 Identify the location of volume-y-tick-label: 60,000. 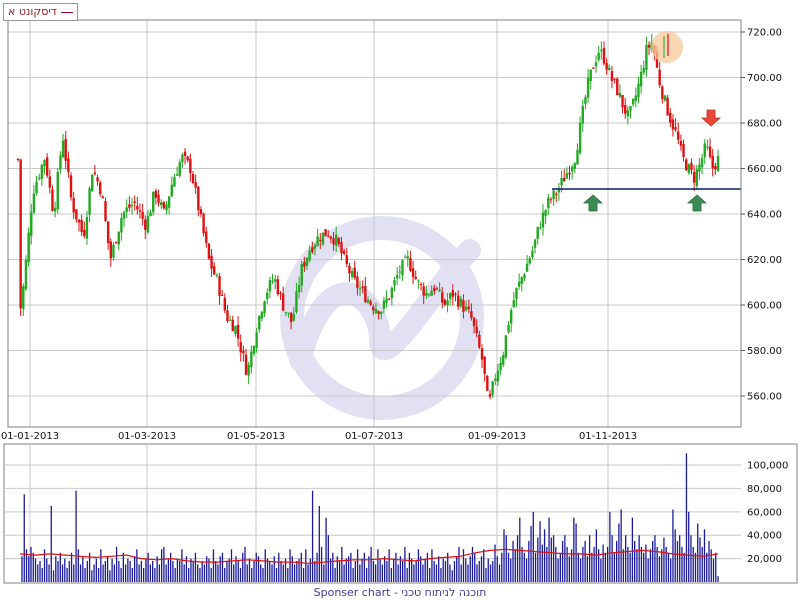
(764, 512).